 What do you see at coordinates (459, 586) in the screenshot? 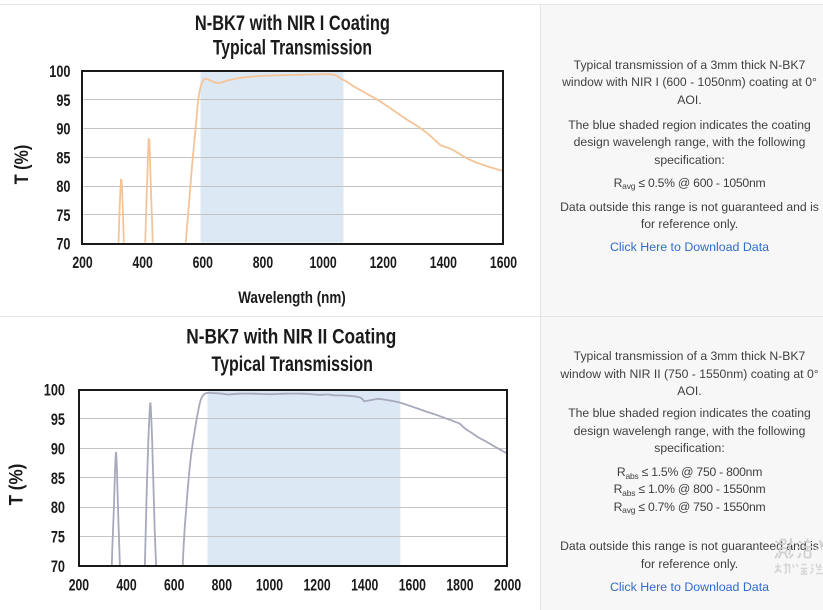
I see `svg-text: 1800` at bounding box center [459, 586].